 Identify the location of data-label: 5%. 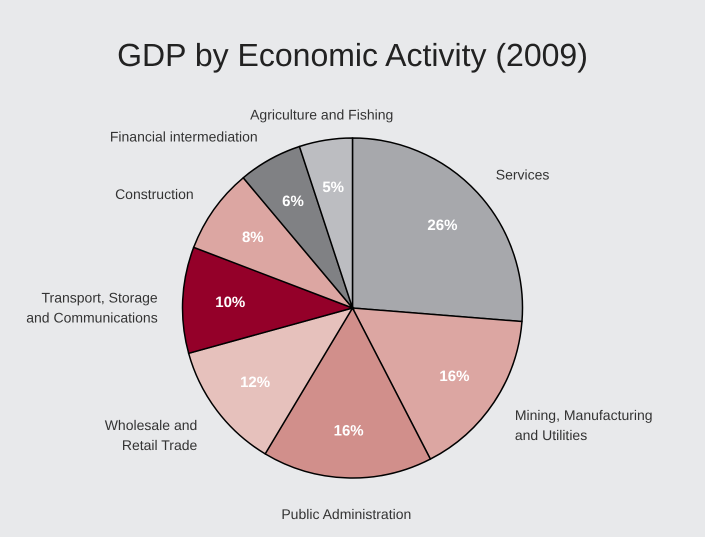
(333, 187).